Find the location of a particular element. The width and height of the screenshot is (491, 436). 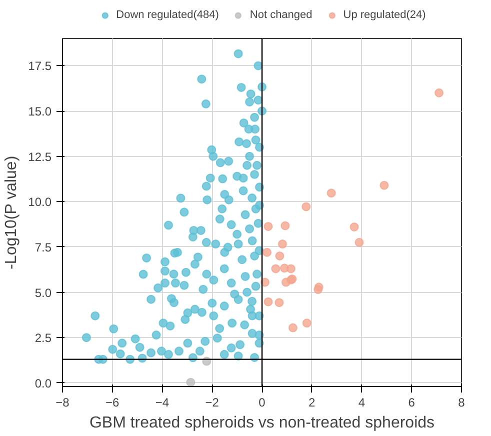

y-tick-label: 10.0 is located at coordinates (40, 202).